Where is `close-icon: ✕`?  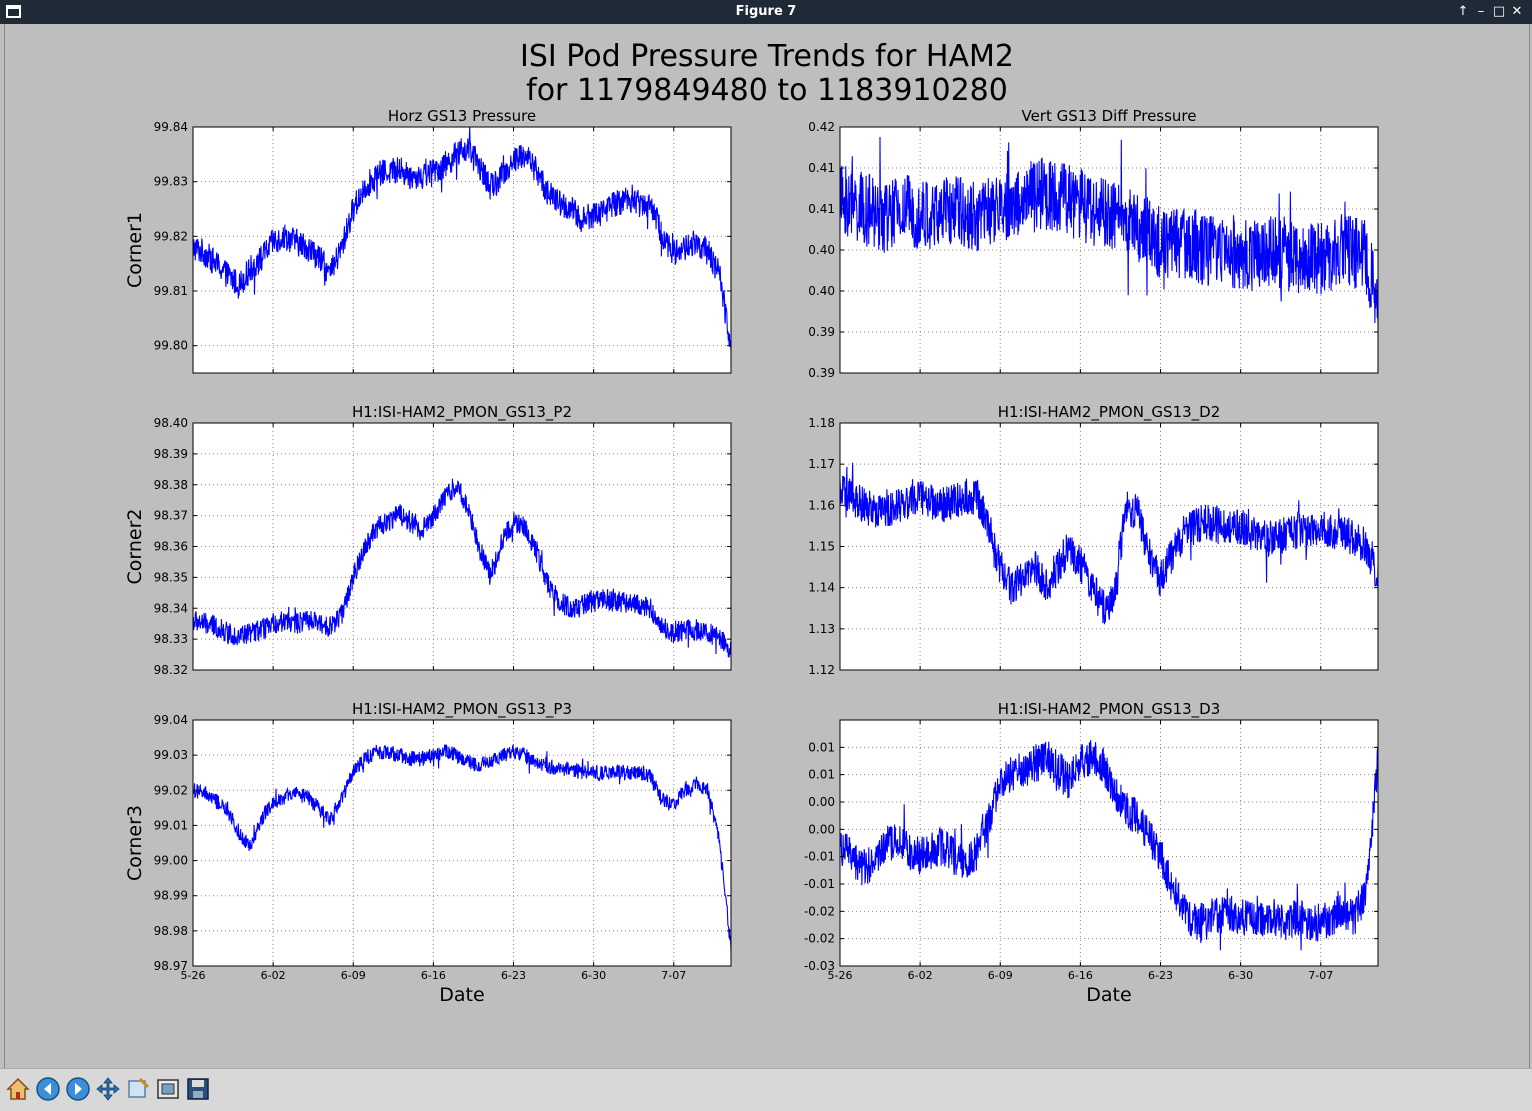 close-icon: ✕ is located at coordinates (1517, 11).